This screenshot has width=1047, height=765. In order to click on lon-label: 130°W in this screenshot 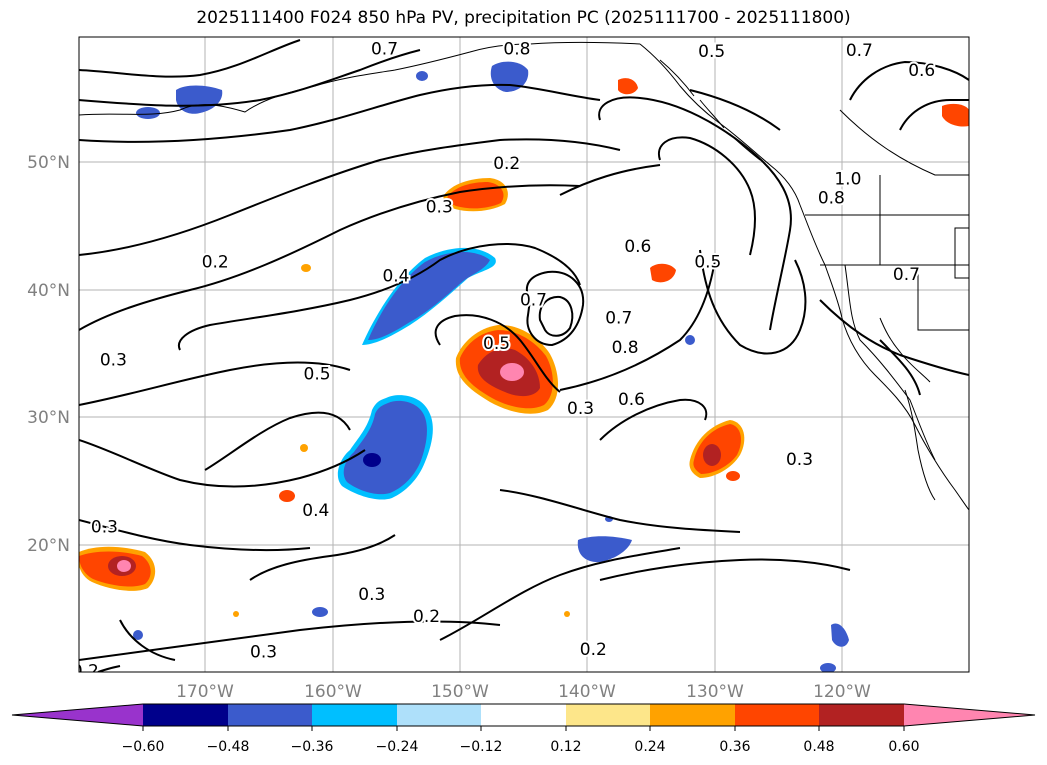, I will do `click(715, 692)`.